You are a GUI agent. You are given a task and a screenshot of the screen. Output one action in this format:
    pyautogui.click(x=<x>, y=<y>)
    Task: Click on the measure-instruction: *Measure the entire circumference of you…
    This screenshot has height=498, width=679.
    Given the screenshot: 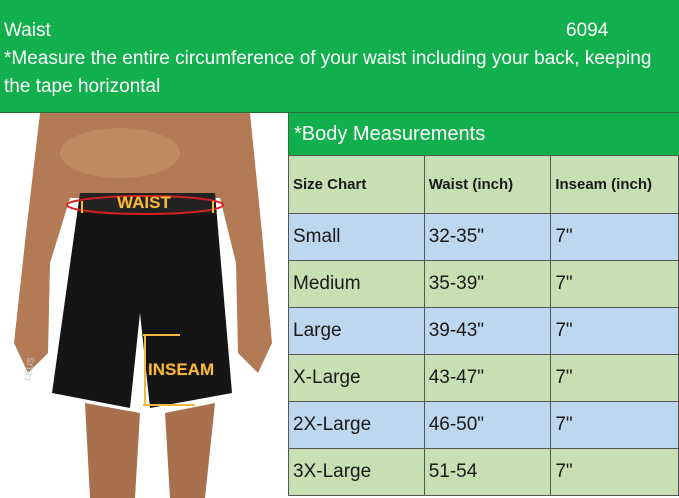 What is the action you would take?
    pyautogui.click(x=328, y=72)
    